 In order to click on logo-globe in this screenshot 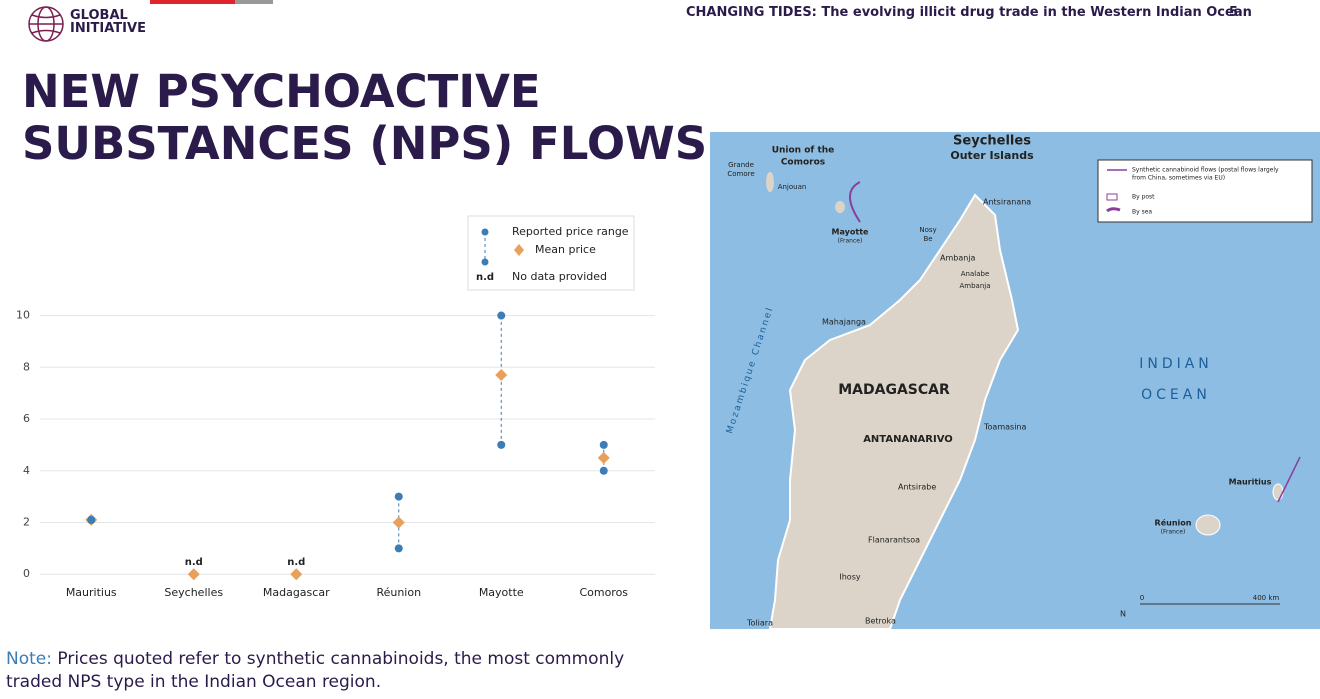, I will do `click(46, 24)`.